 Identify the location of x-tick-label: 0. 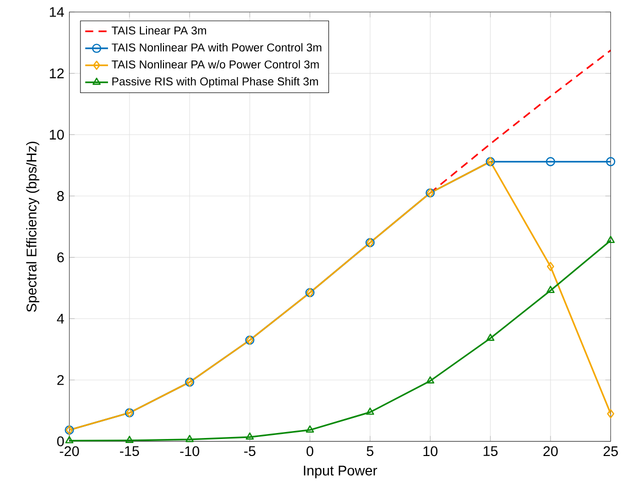
(310, 451).